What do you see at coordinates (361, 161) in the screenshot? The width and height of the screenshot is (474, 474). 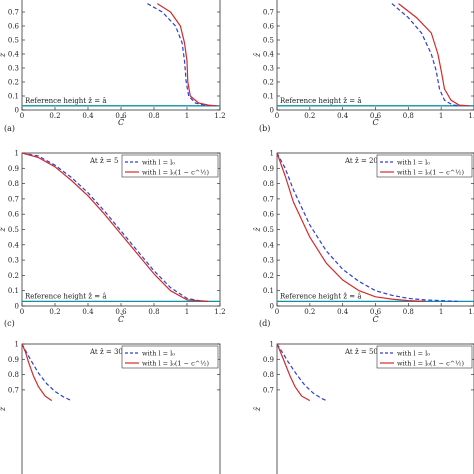 I see `panel-annotation: At ẑ = 20` at bounding box center [361, 161].